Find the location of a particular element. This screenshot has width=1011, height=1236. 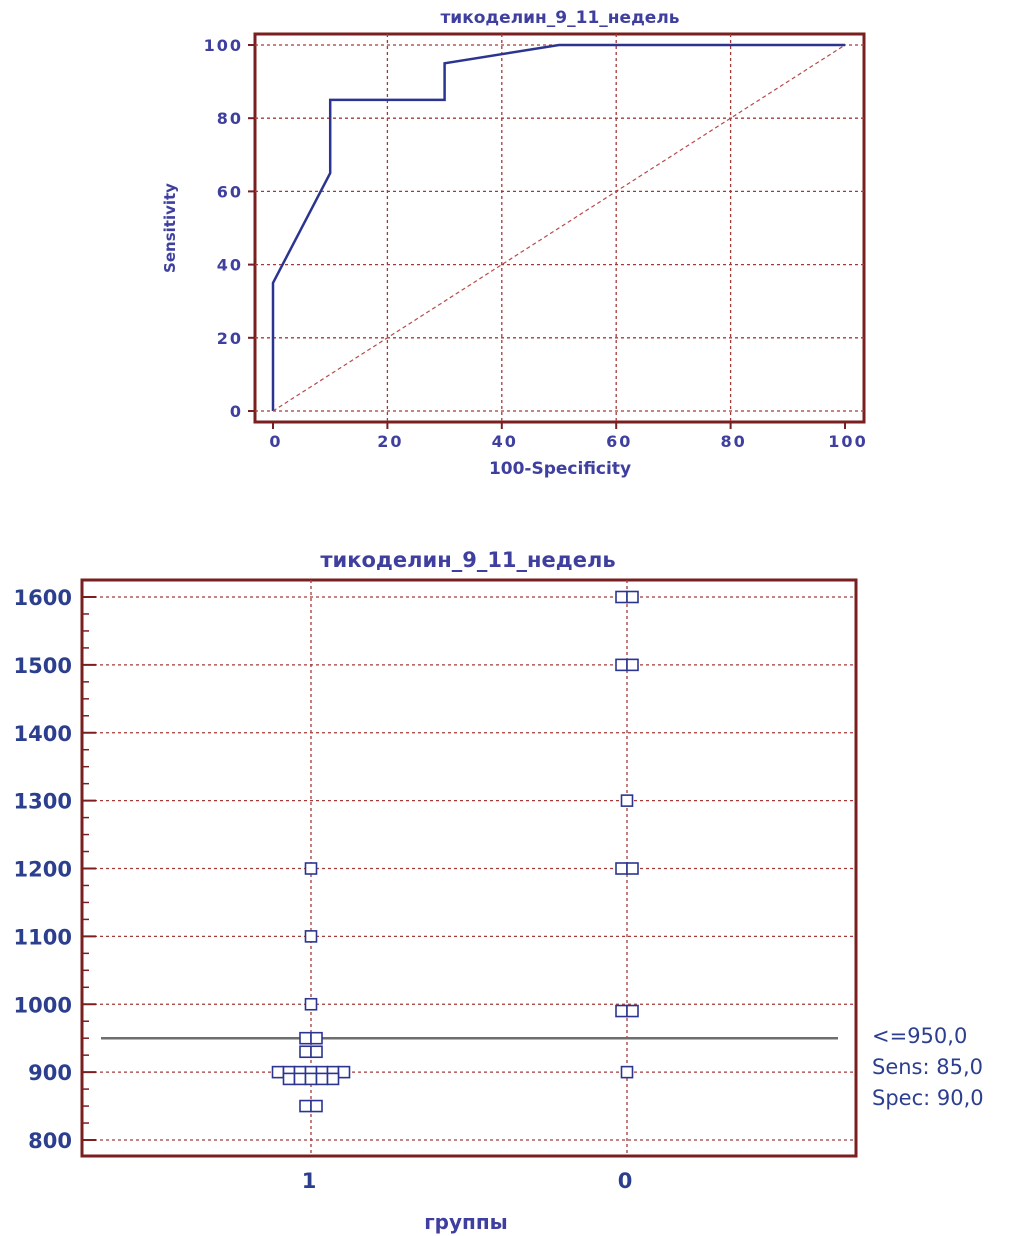

roc-y-tick-label: 100 is located at coordinates (223, 45).